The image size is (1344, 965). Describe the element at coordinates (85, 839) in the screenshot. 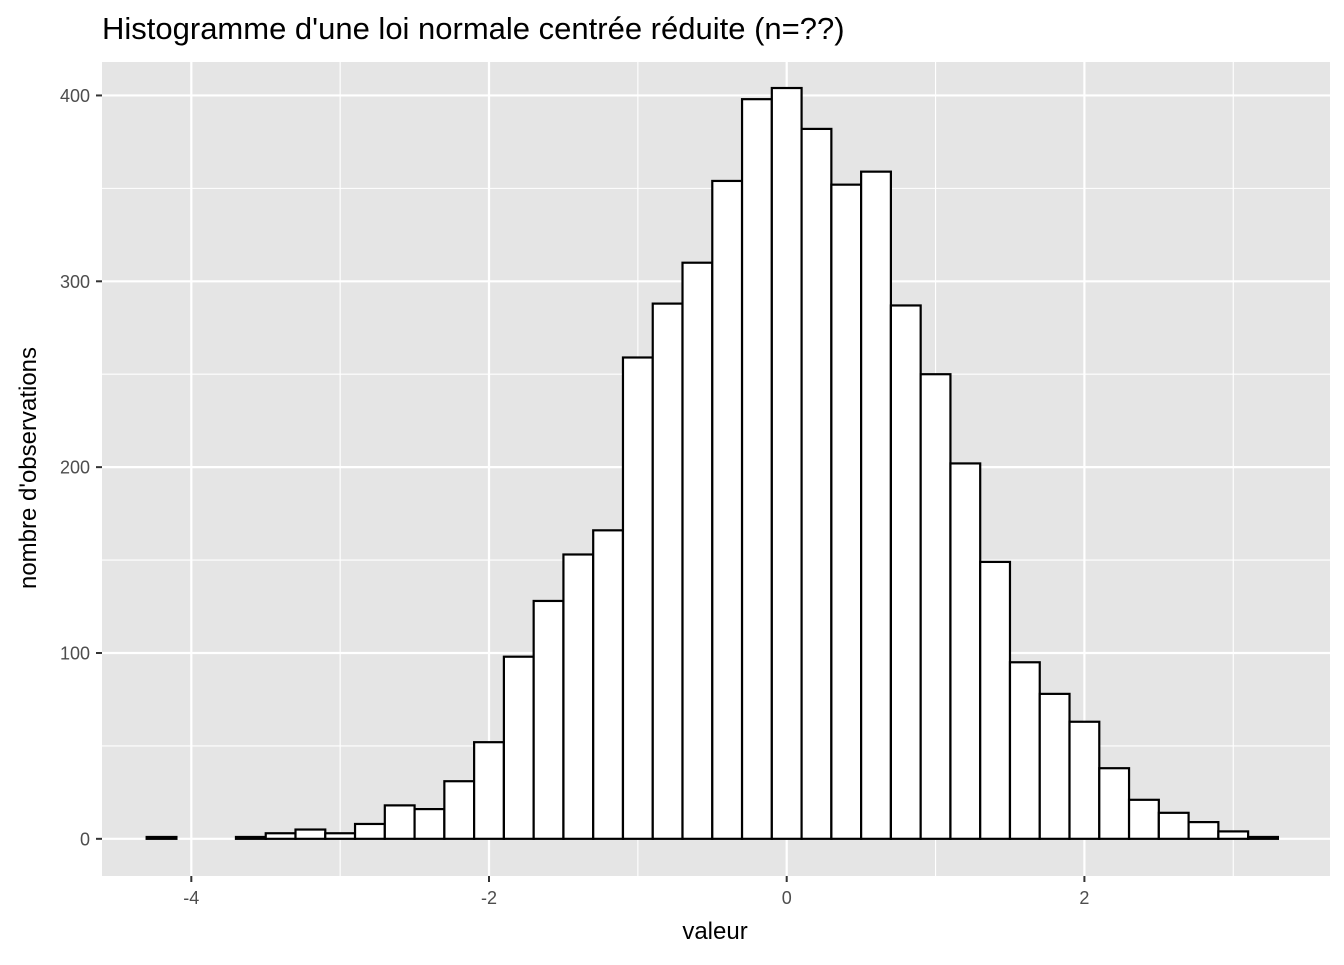

I see `y-tick-label: 0` at that location.